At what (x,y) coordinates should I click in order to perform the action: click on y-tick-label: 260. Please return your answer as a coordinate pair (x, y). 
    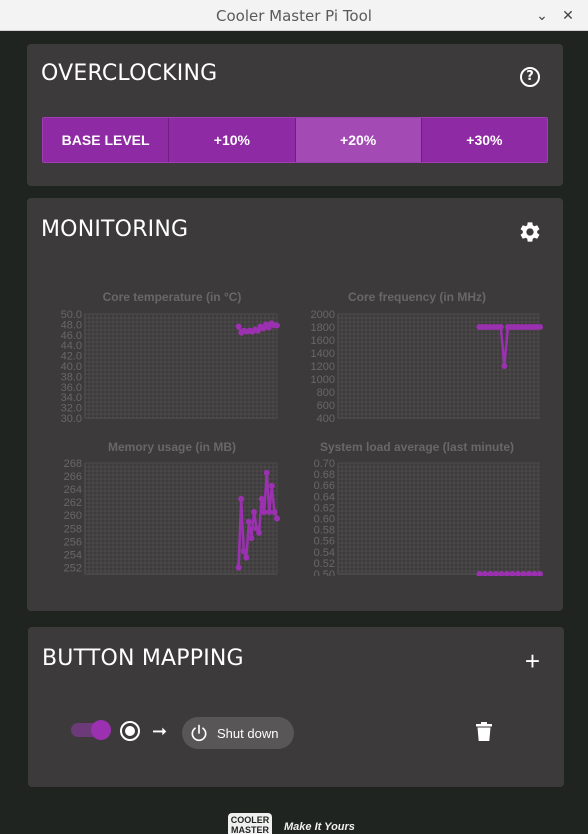
    Looking at the image, I should click on (73, 516).